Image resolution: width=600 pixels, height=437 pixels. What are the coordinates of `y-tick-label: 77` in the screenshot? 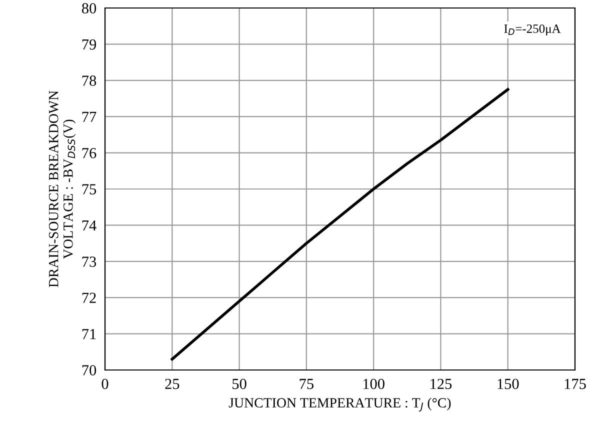 It's located at (89, 117).